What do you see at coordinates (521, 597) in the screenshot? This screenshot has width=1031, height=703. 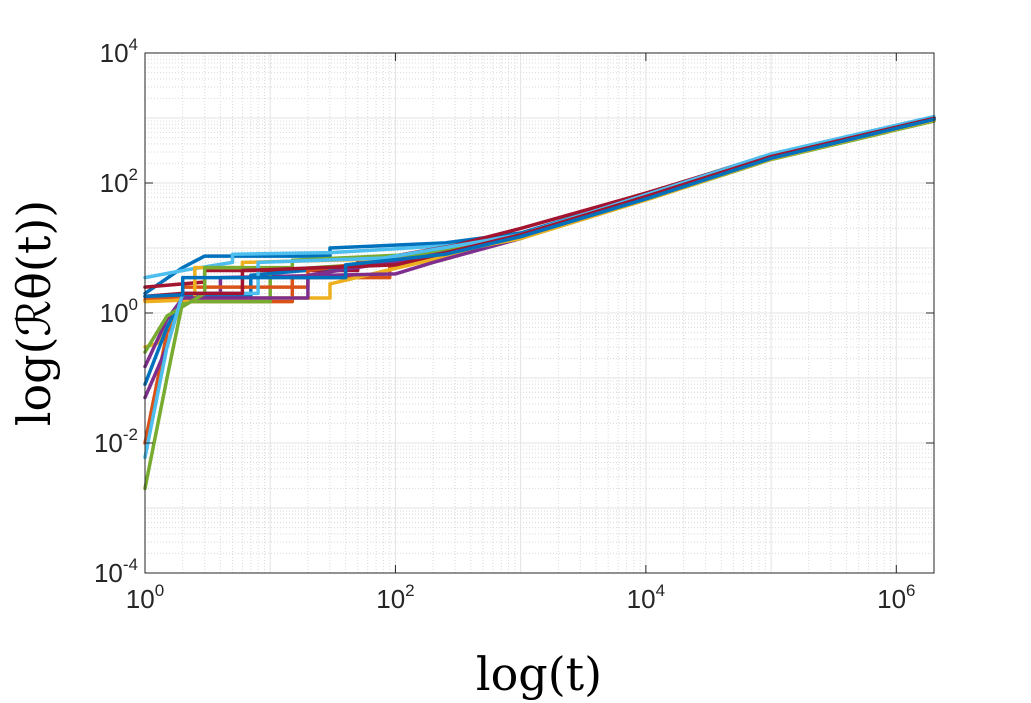 I see `x-tick-labels: 10⁰ 10² 10⁴ 10⁶` at bounding box center [521, 597].